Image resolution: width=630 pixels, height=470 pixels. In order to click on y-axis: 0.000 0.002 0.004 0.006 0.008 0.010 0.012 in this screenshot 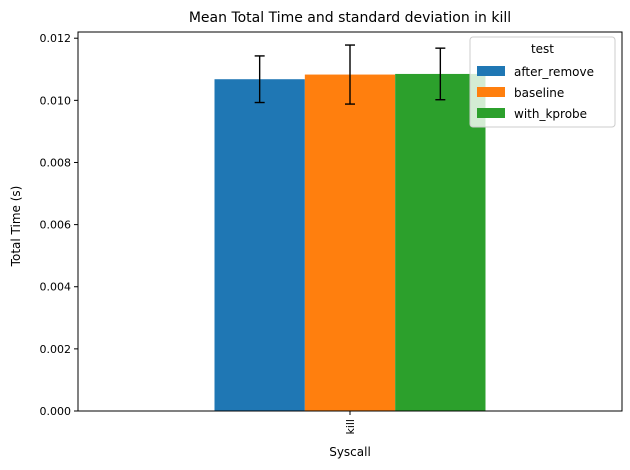, I will do `click(59, 225)`.